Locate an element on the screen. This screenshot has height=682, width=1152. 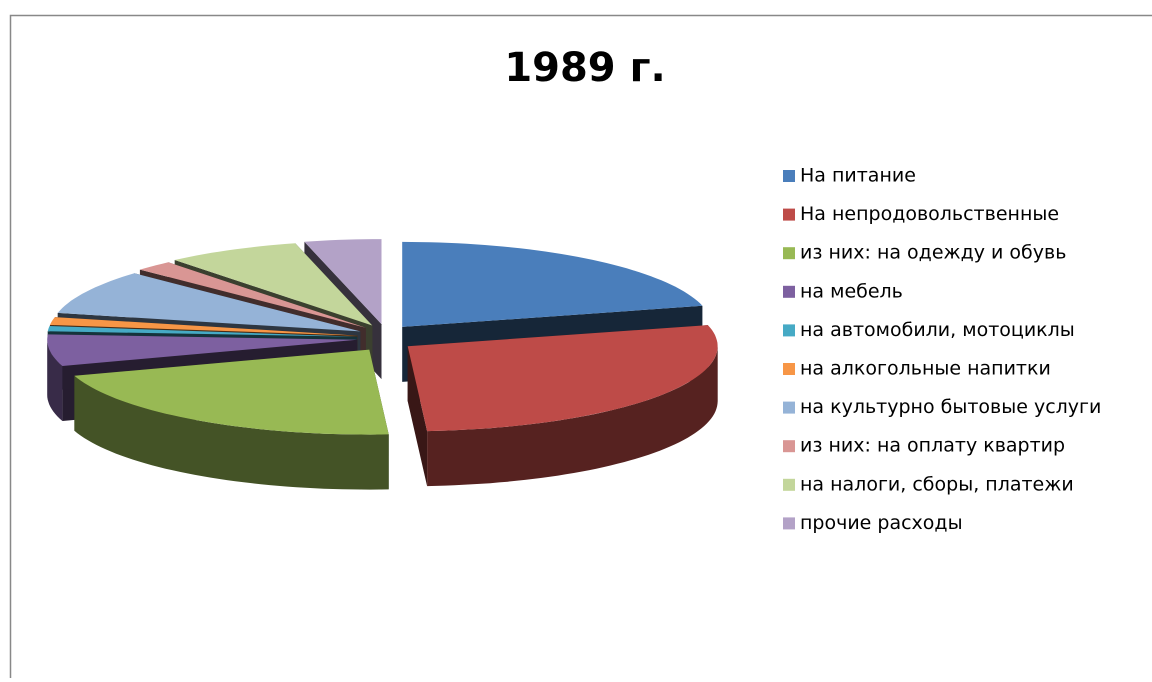
legend-label: из них: на оплату квартир is located at coordinates (932, 446).